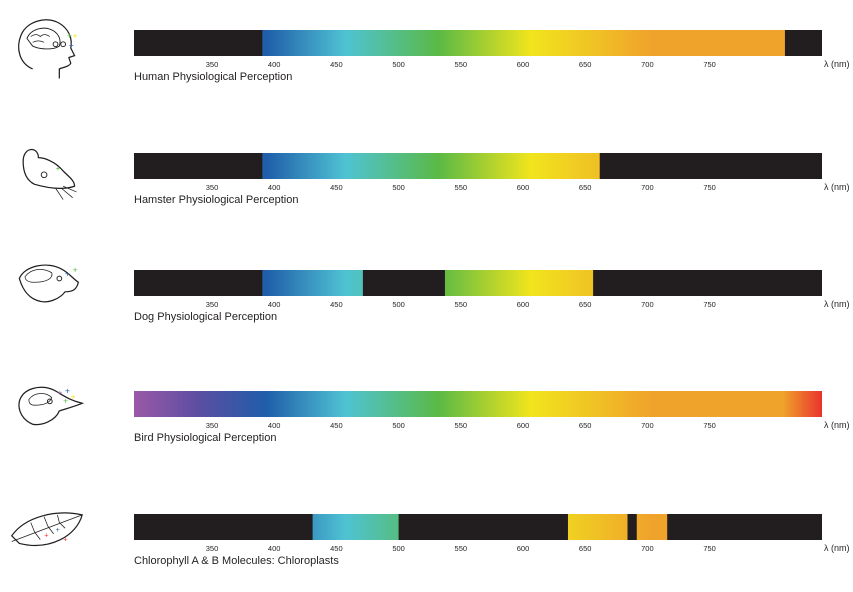 The height and width of the screenshot is (592, 853). I want to click on dog-head-icon: + +, so click(46, 288).